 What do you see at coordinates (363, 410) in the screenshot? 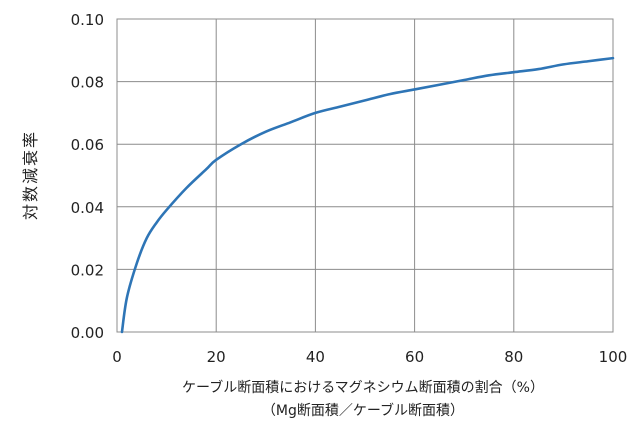
I see `x-axis-label-sub: （Mg断面積／ケーブル断面積）` at bounding box center [363, 410].